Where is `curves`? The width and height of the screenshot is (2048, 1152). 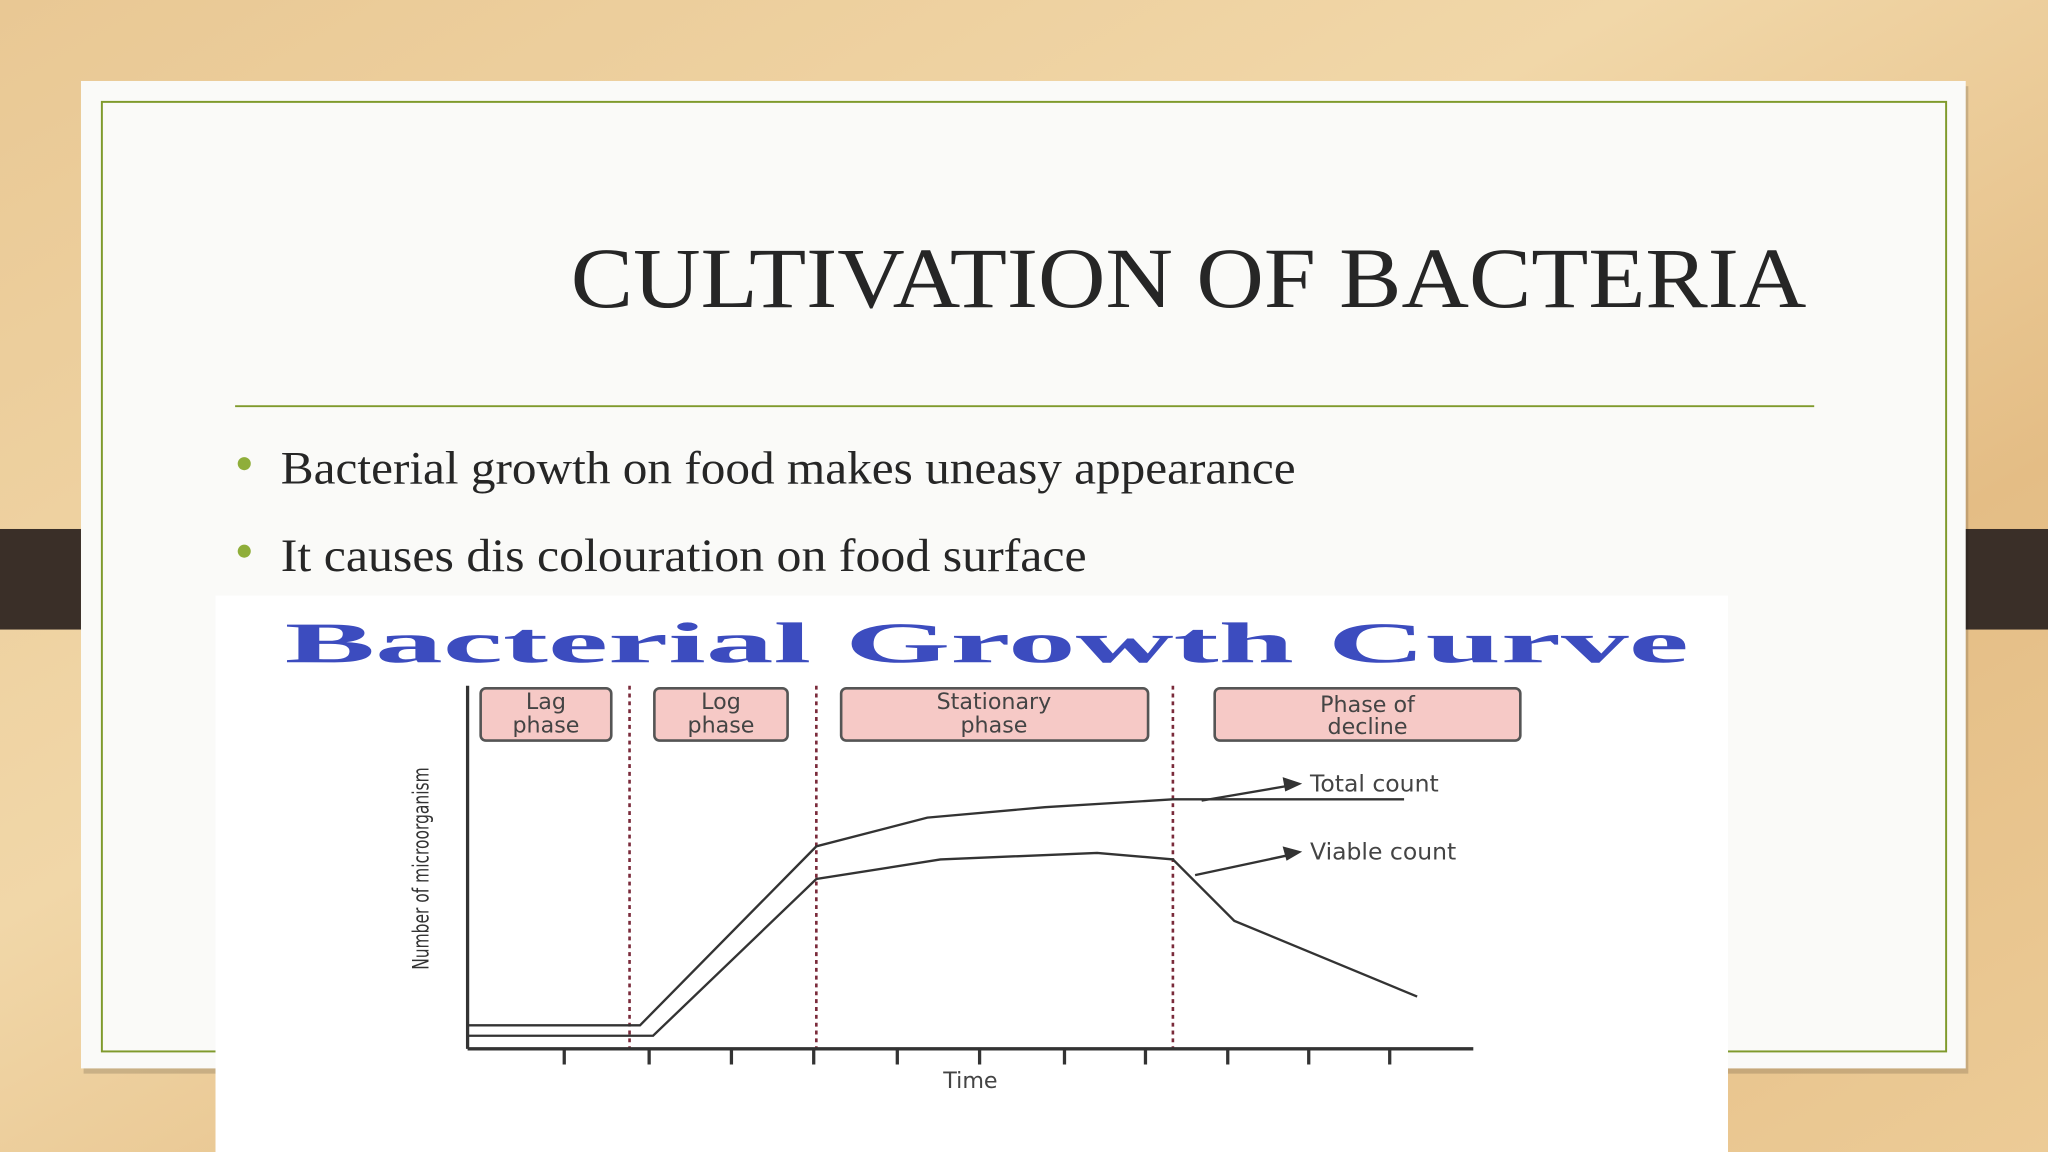 curves is located at coordinates (942, 910).